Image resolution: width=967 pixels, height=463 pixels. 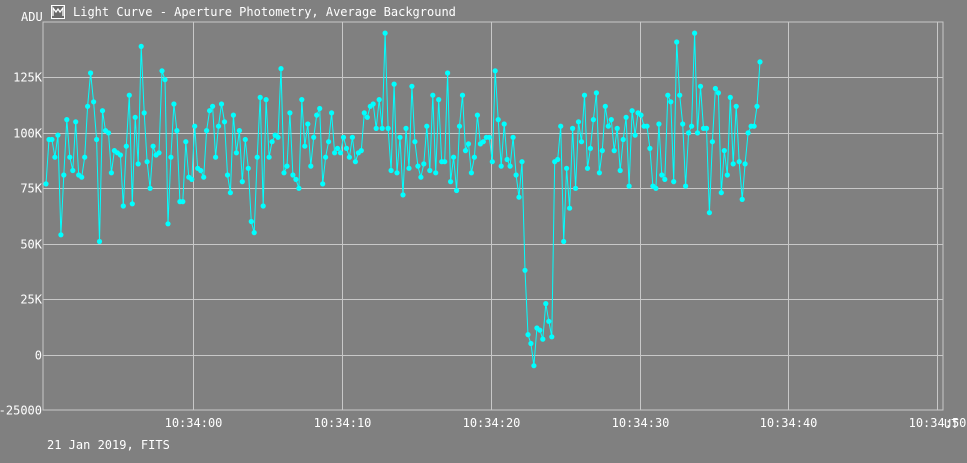 What do you see at coordinates (31, 189) in the screenshot?
I see `y-tick-label: 75K` at bounding box center [31, 189].